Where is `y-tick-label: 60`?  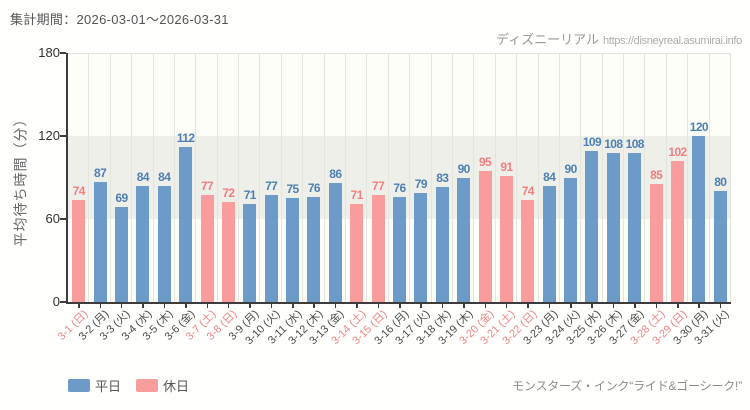 y-tick-label: 60 is located at coordinates (52, 218).